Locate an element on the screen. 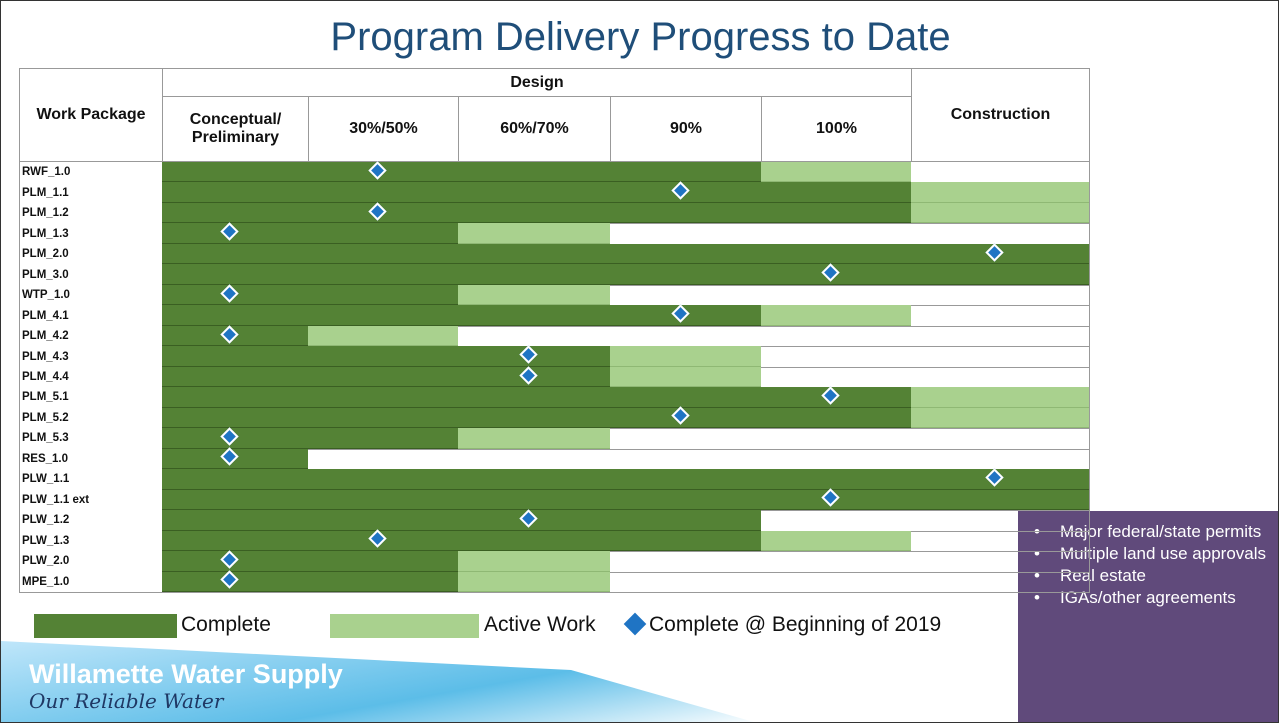 The image size is (1279, 723). row-label: PLM_4.4 is located at coordinates (91, 377).